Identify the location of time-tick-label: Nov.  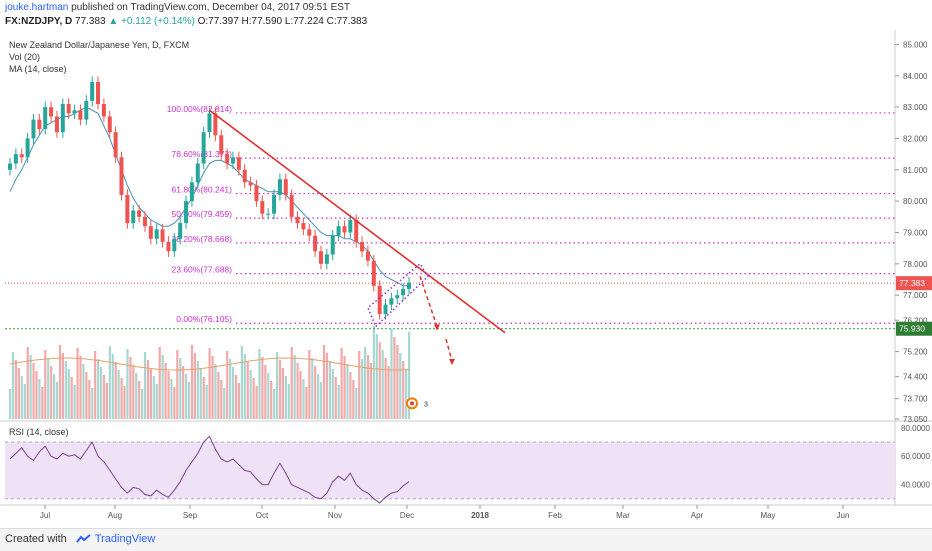
(335, 515).